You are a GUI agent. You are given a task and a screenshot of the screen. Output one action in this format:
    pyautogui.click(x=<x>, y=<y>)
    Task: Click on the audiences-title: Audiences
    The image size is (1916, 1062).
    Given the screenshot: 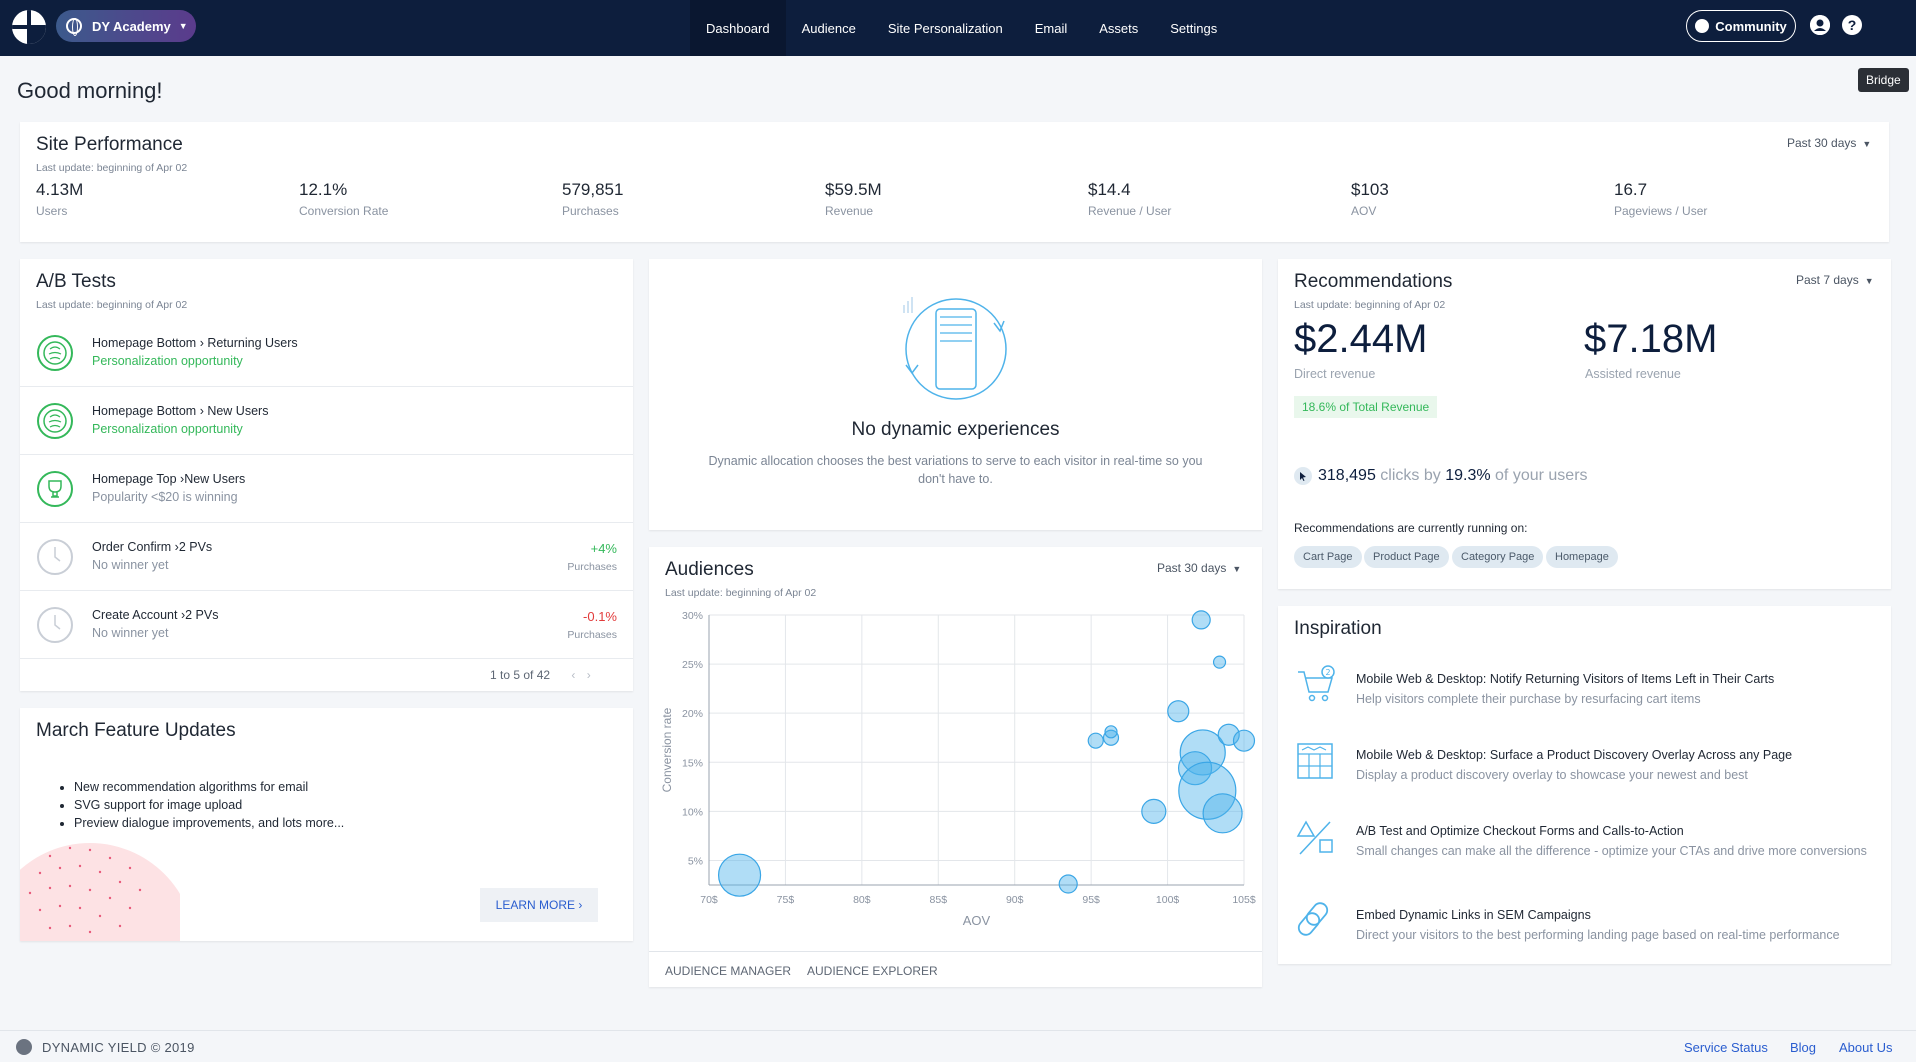 What is the action you would take?
    pyautogui.click(x=709, y=569)
    